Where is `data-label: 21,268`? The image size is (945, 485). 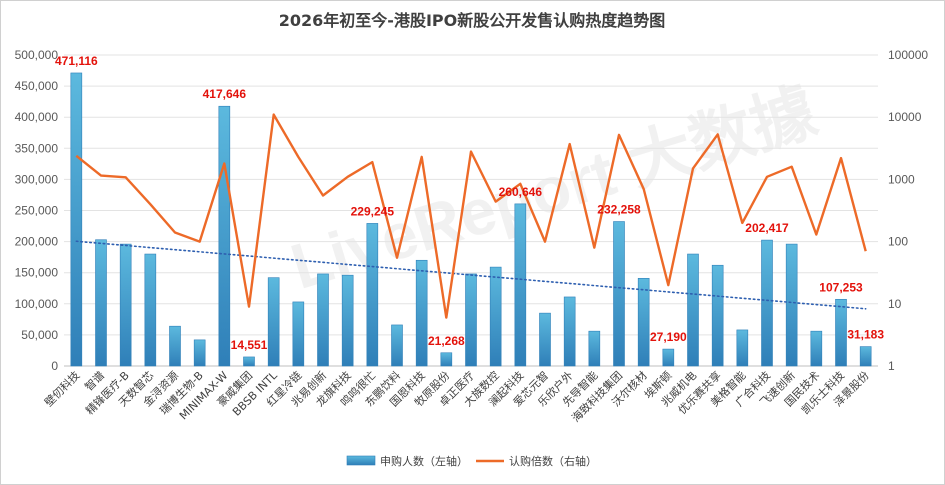 data-label: 21,268 is located at coordinates (446, 341).